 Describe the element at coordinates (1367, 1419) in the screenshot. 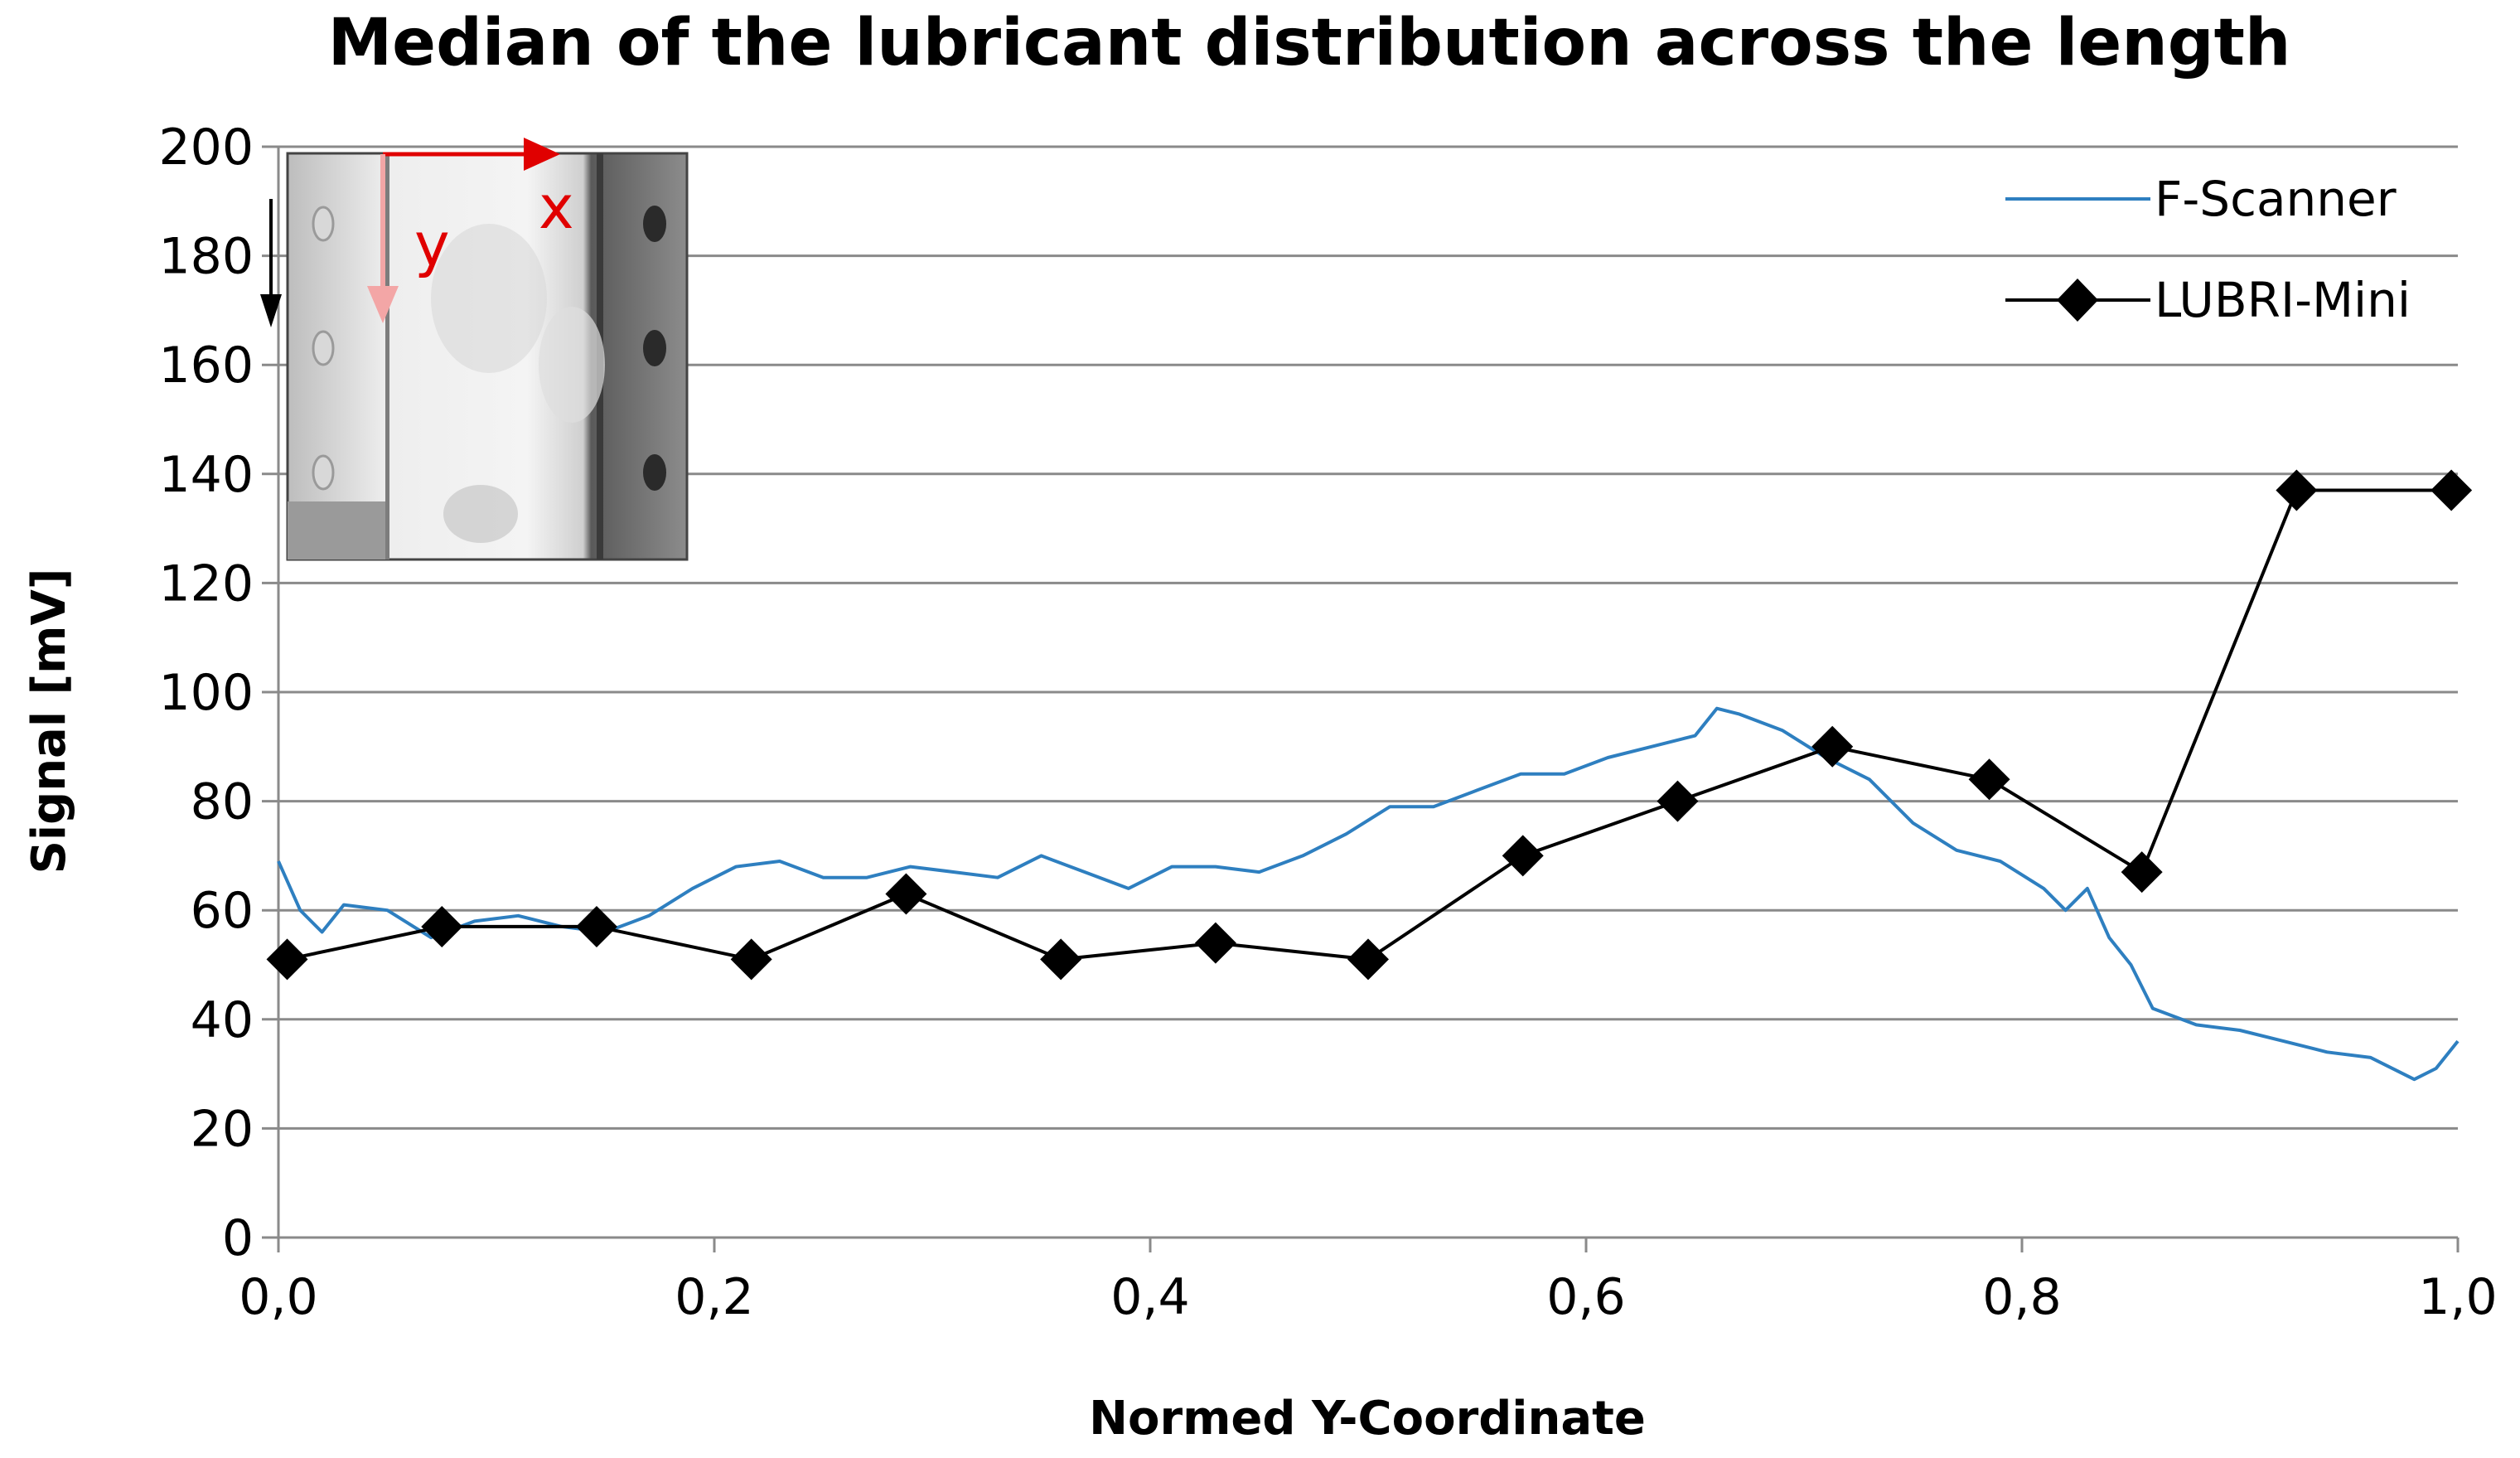

I see `x-axis-label: Normed Y-Coordinate` at that location.